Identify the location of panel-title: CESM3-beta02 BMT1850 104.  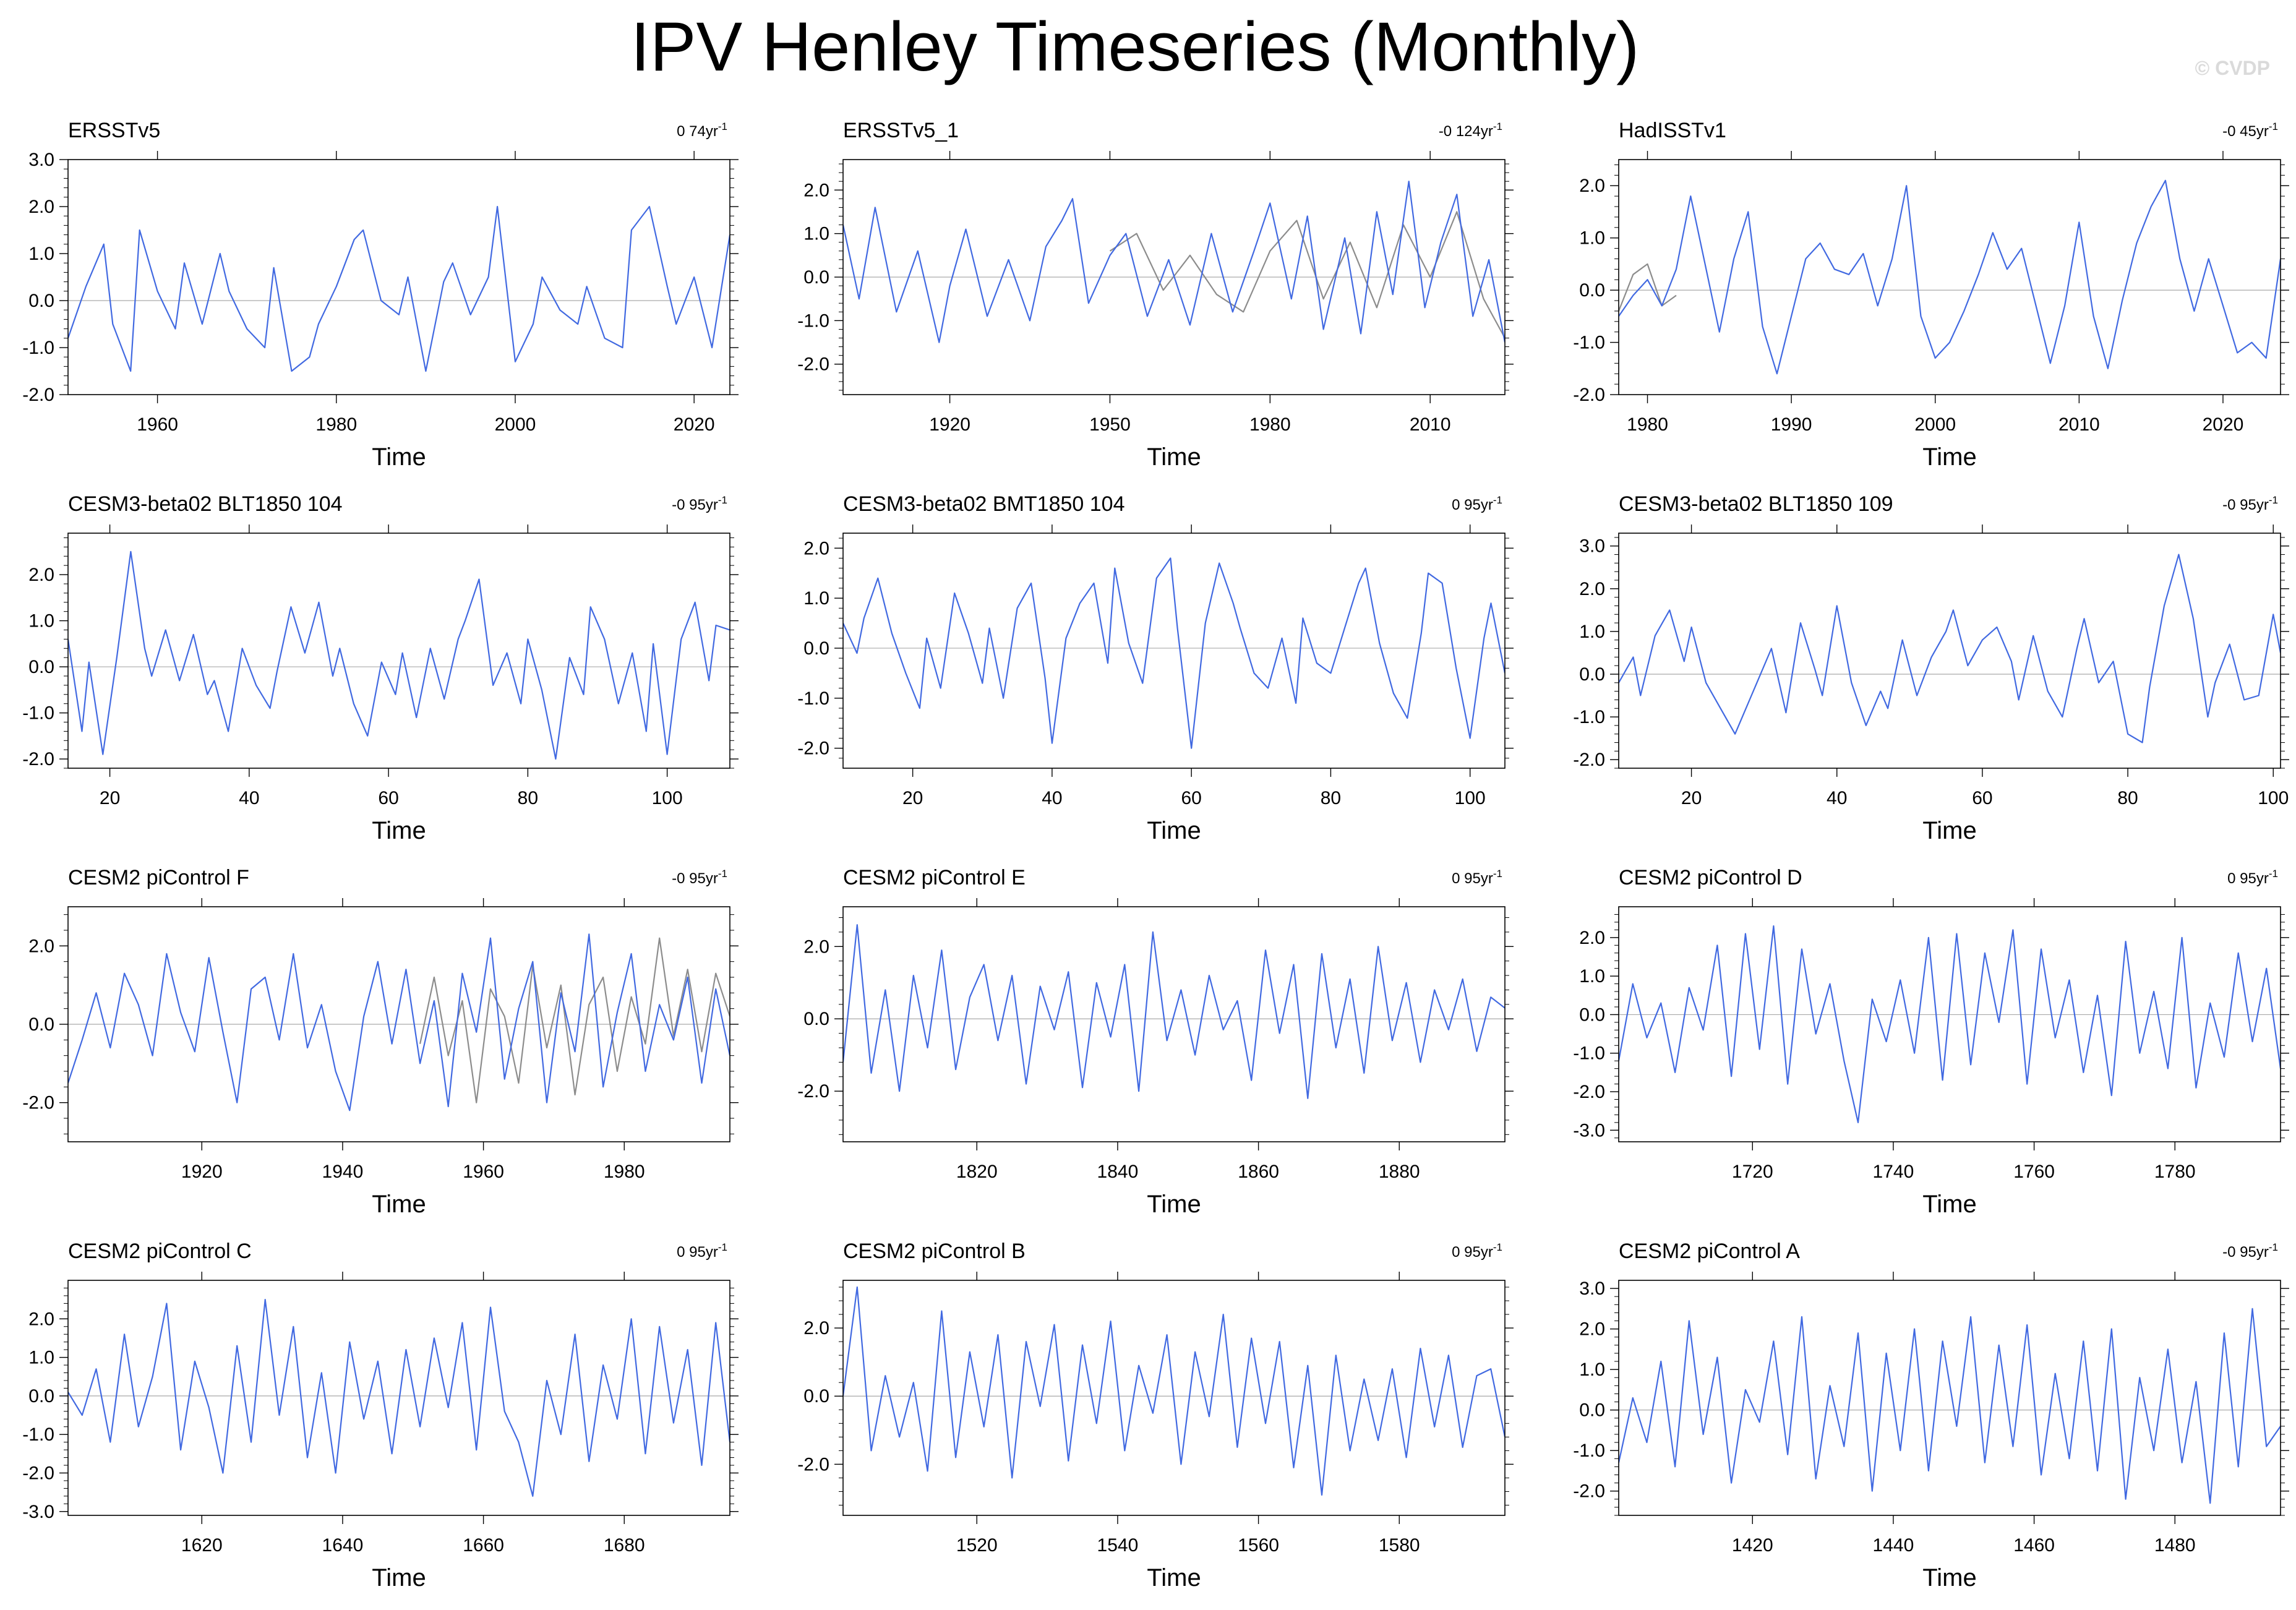
(983, 504).